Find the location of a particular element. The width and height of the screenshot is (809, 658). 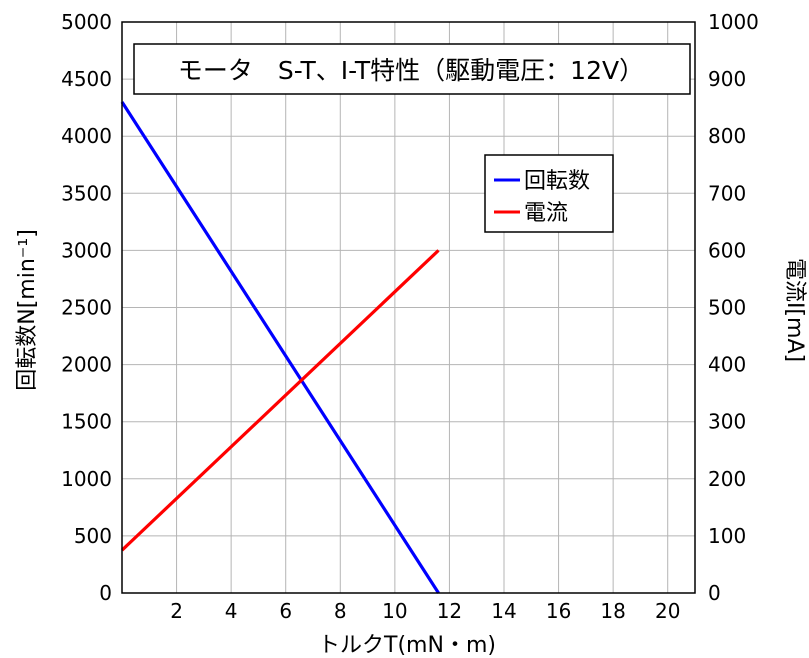

y-left-tick-label: 2000 is located at coordinates (86, 365).